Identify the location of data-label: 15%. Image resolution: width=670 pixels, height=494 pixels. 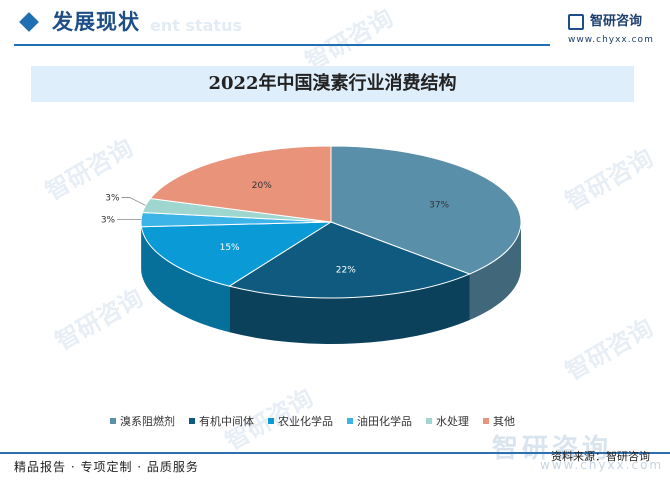
(230, 248).